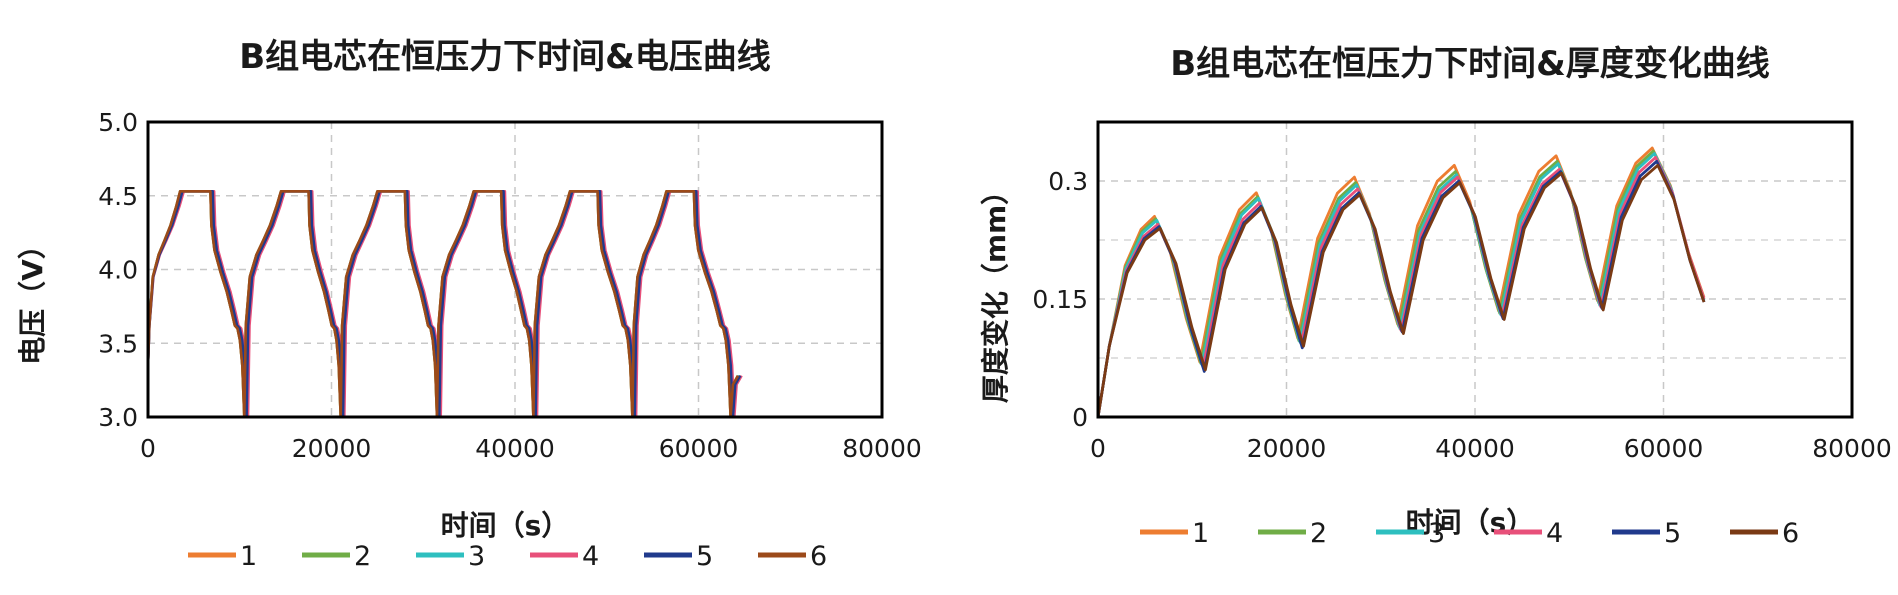 Image resolution: width=1898 pixels, height=595 pixels. Describe the element at coordinates (1436, 533) in the screenshot. I see `chart2-legend-label-3: 3` at that location.